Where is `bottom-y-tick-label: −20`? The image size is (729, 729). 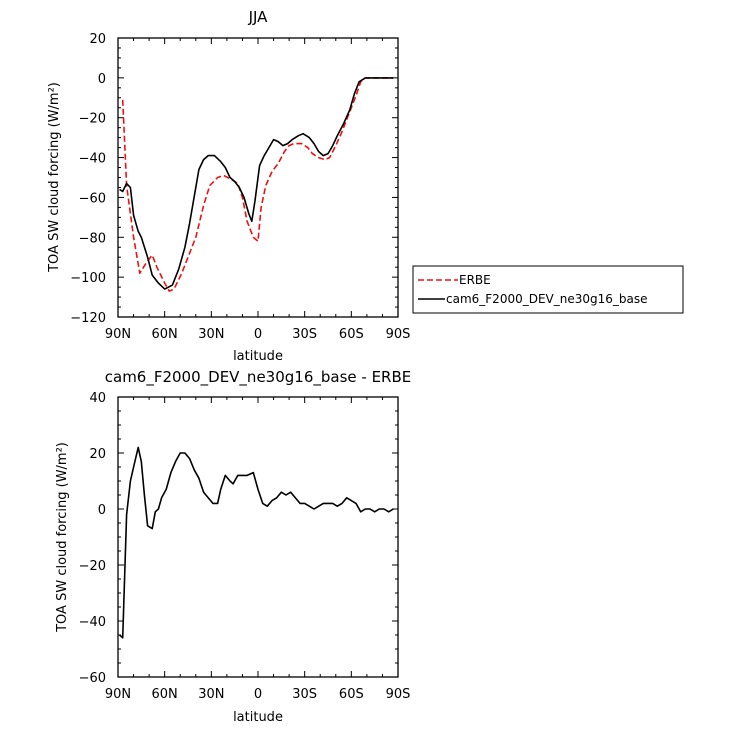
bottom-y-tick-label: −20 is located at coordinates (92, 566).